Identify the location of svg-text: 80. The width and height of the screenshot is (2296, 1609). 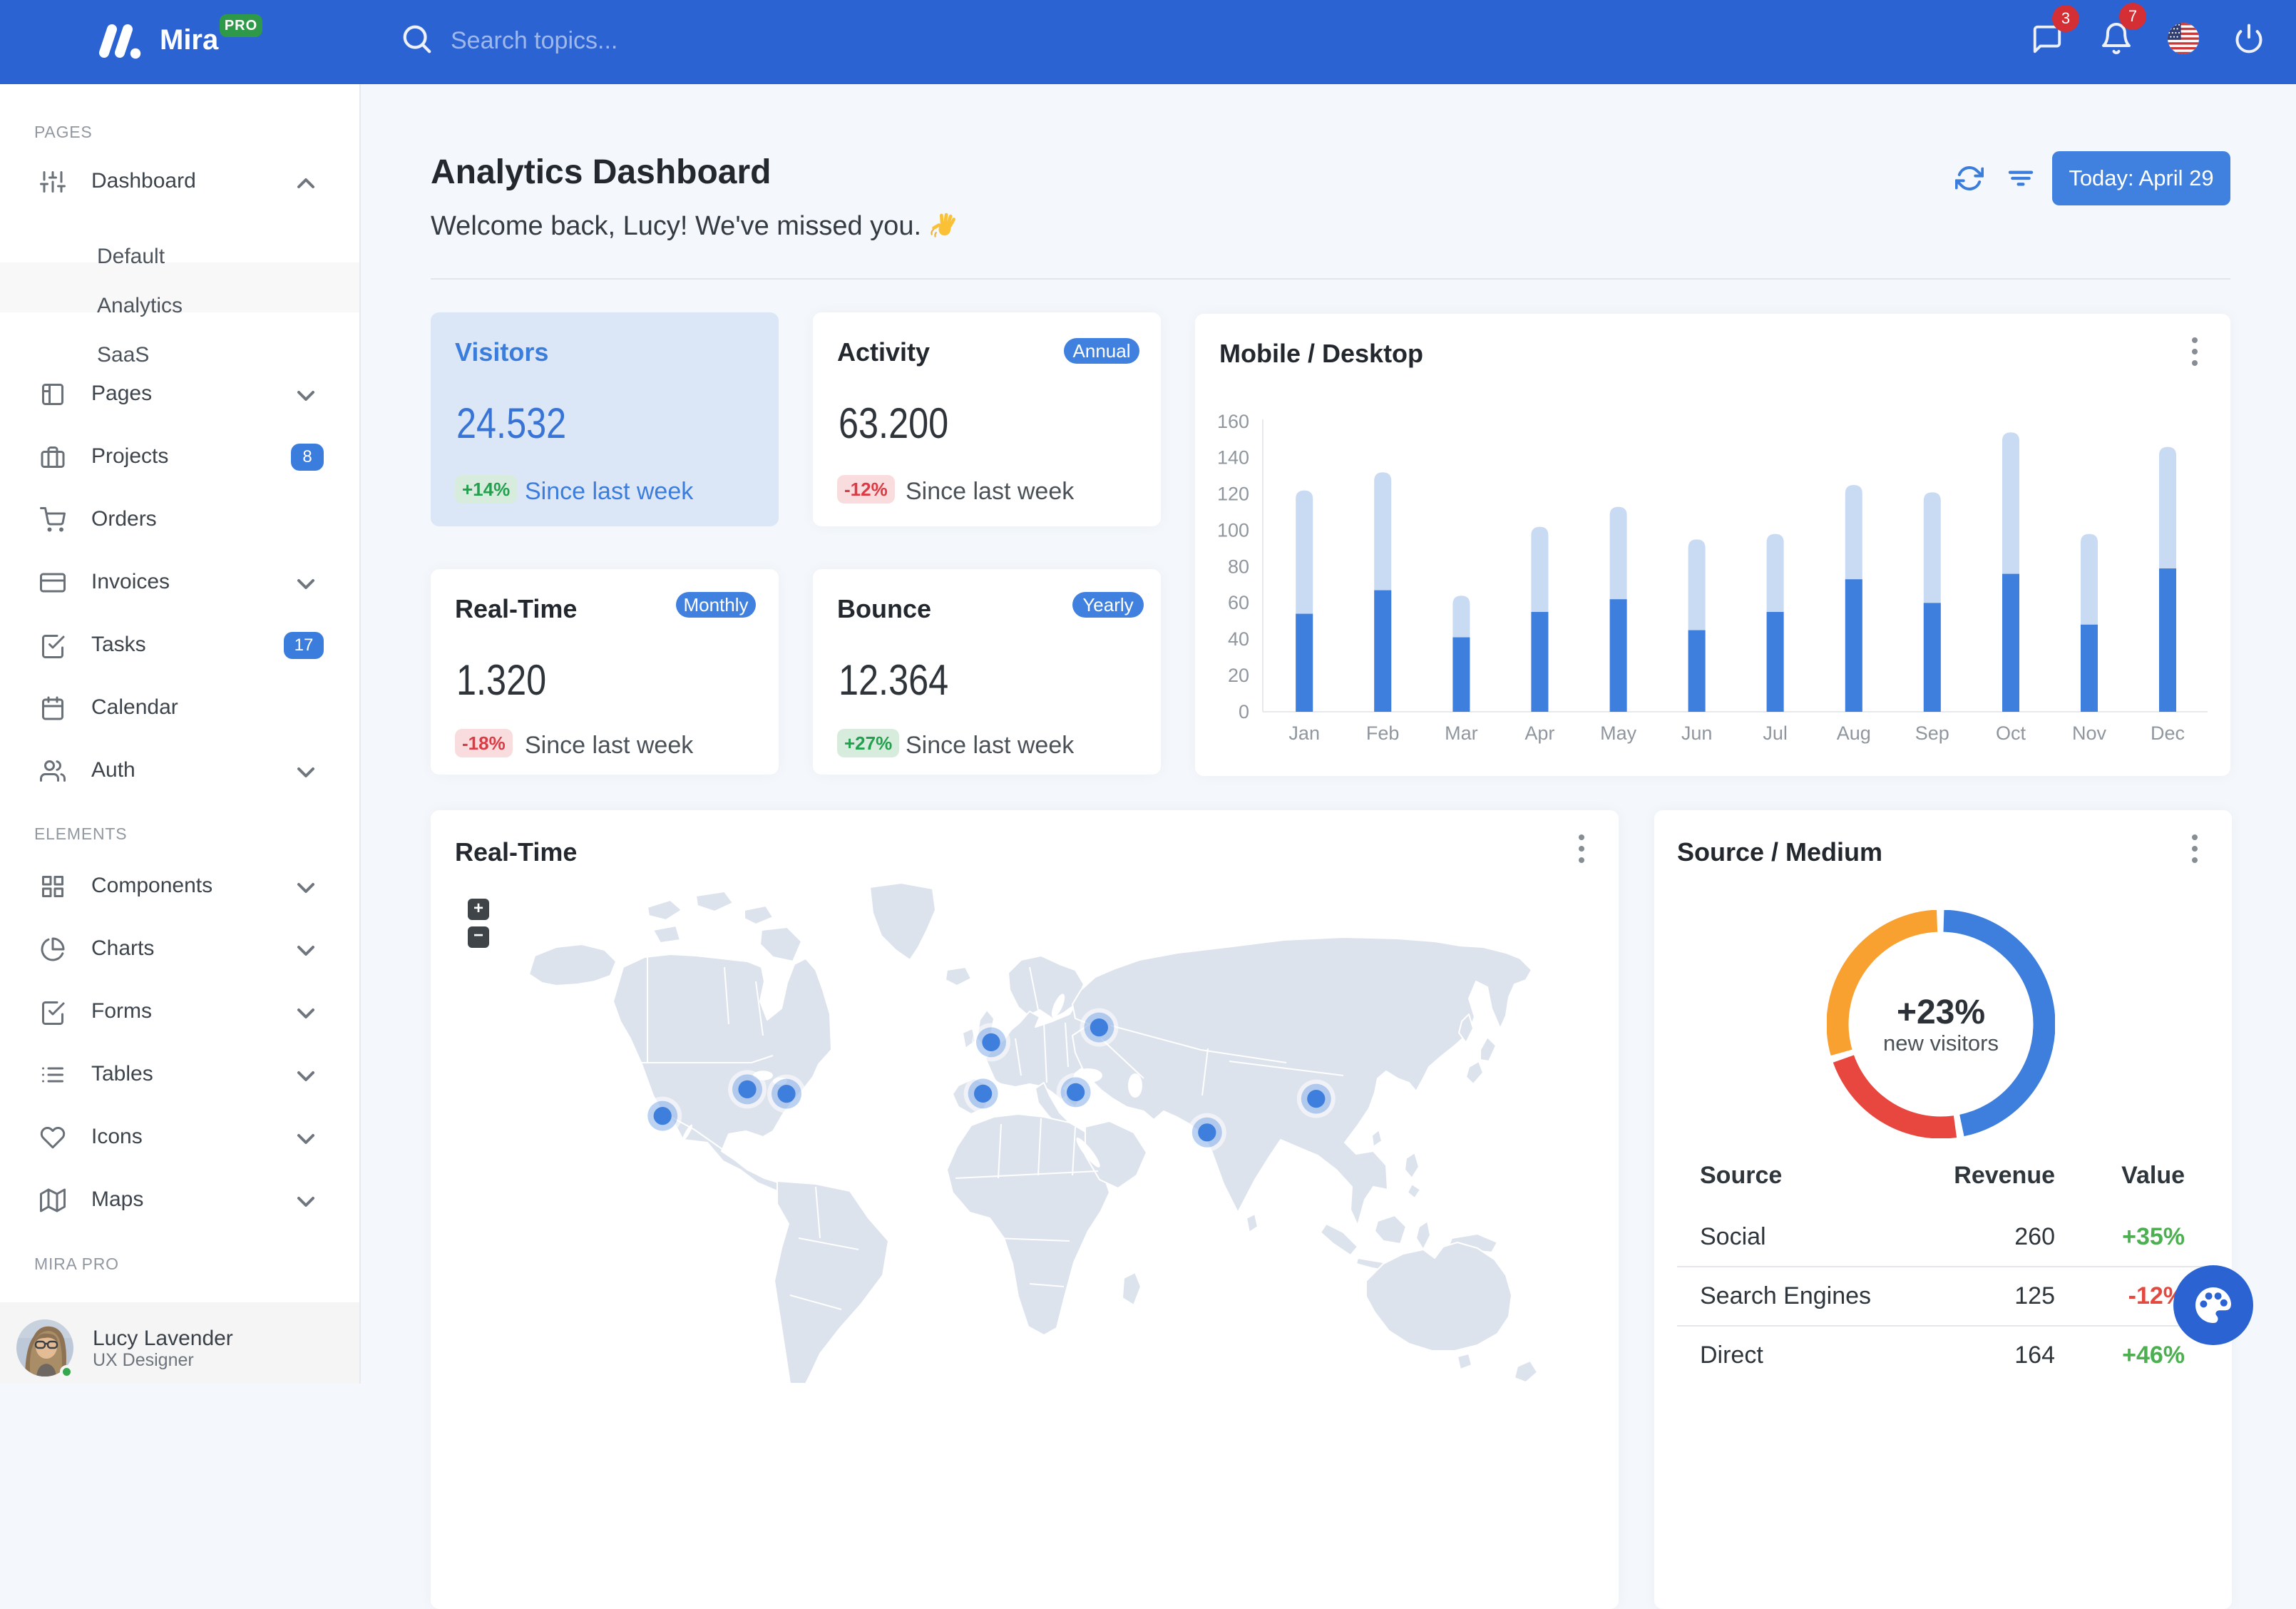
(1238, 566).